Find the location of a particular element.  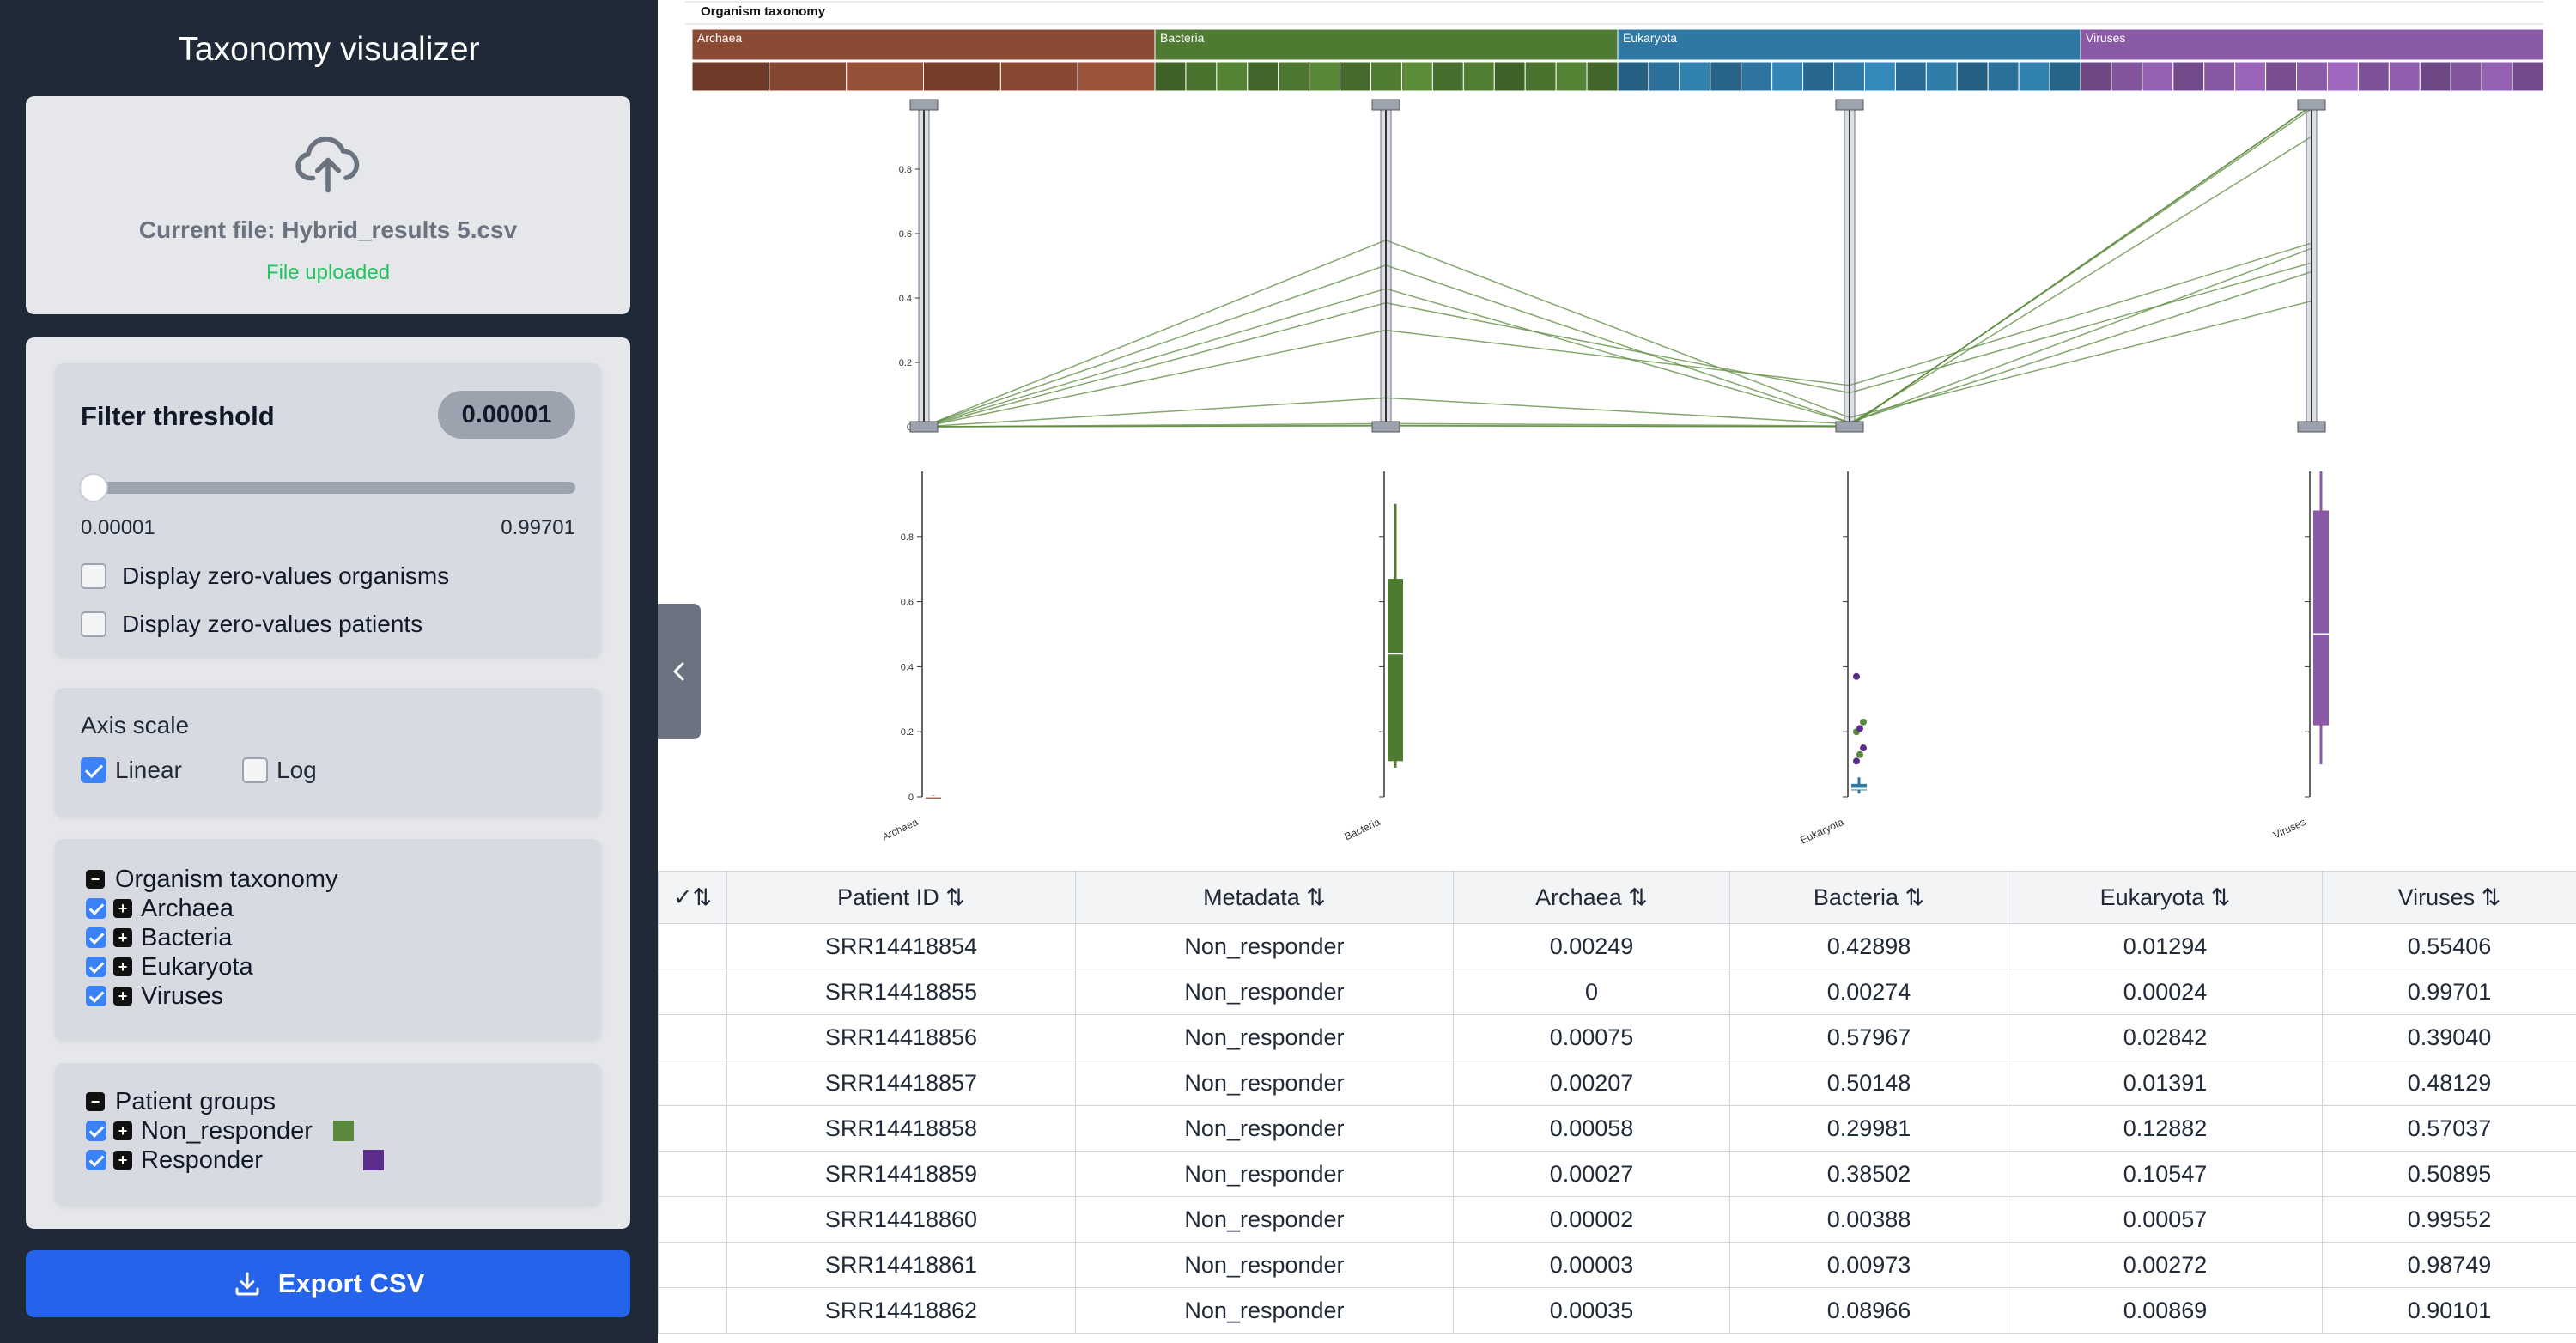

tree-item-eukaryota: + Eukaryota is located at coordinates (212, 966).